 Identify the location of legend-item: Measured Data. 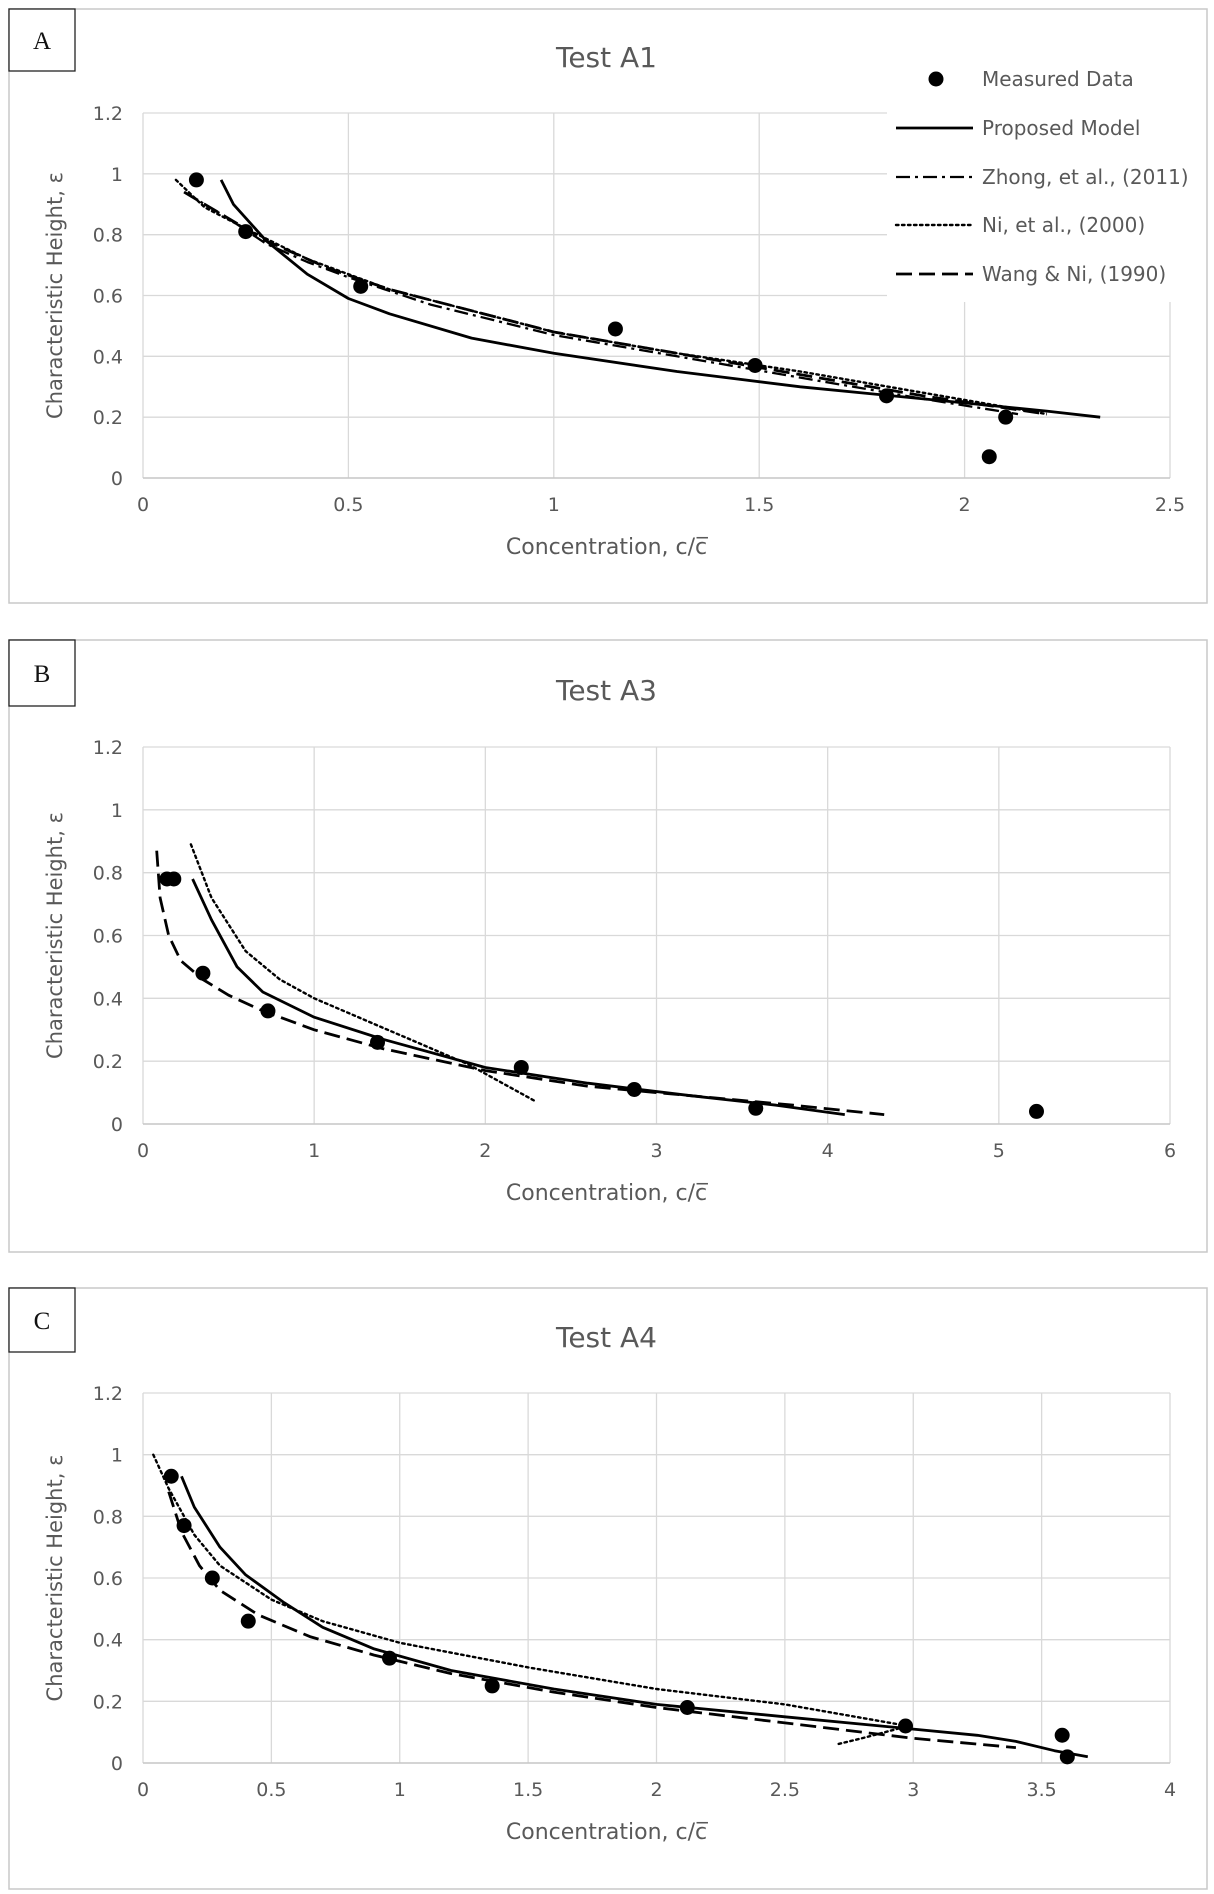
(1031, 79).